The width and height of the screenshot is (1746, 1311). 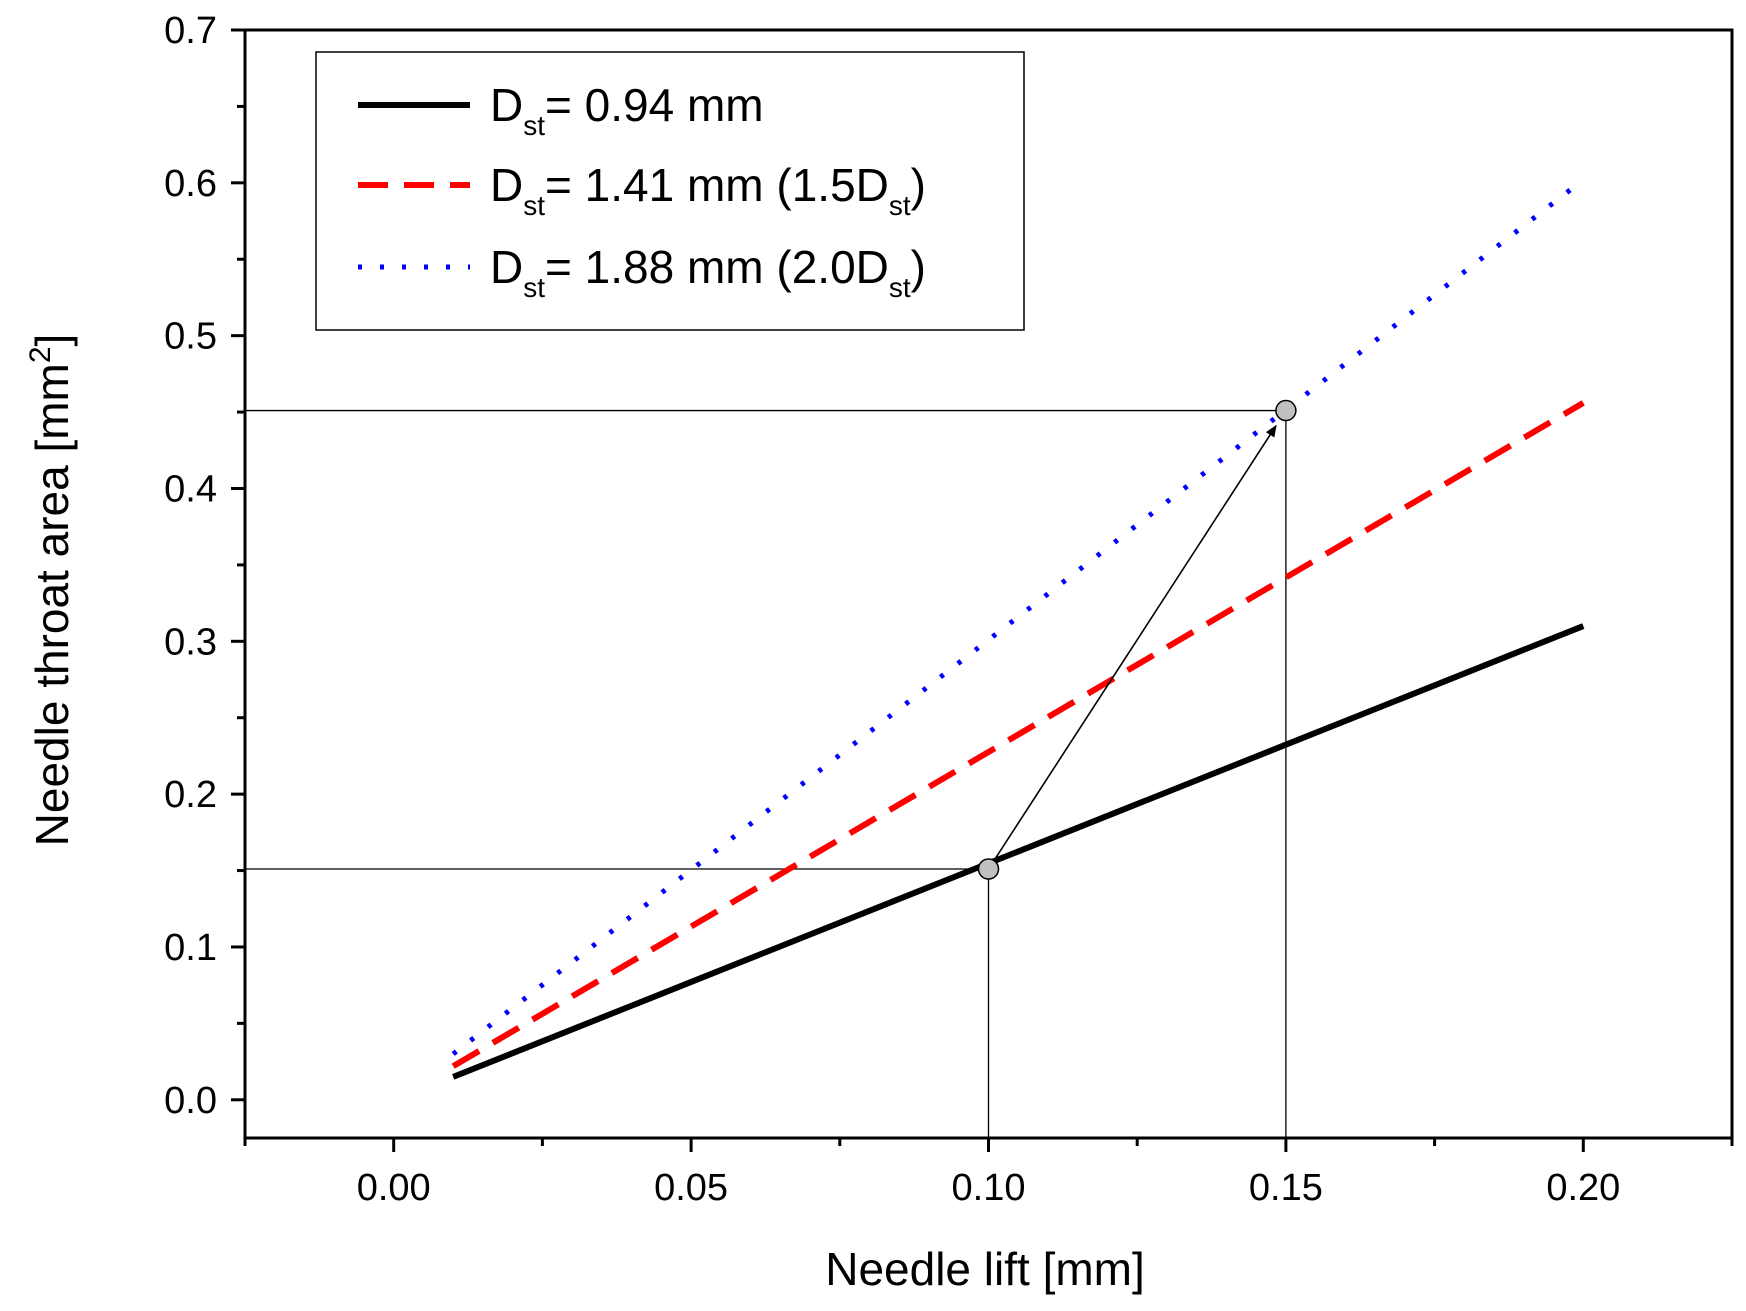 I want to click on legend-label-3: Dst= 1.88 mm (2.0Dst), so click(x=708, y=272).